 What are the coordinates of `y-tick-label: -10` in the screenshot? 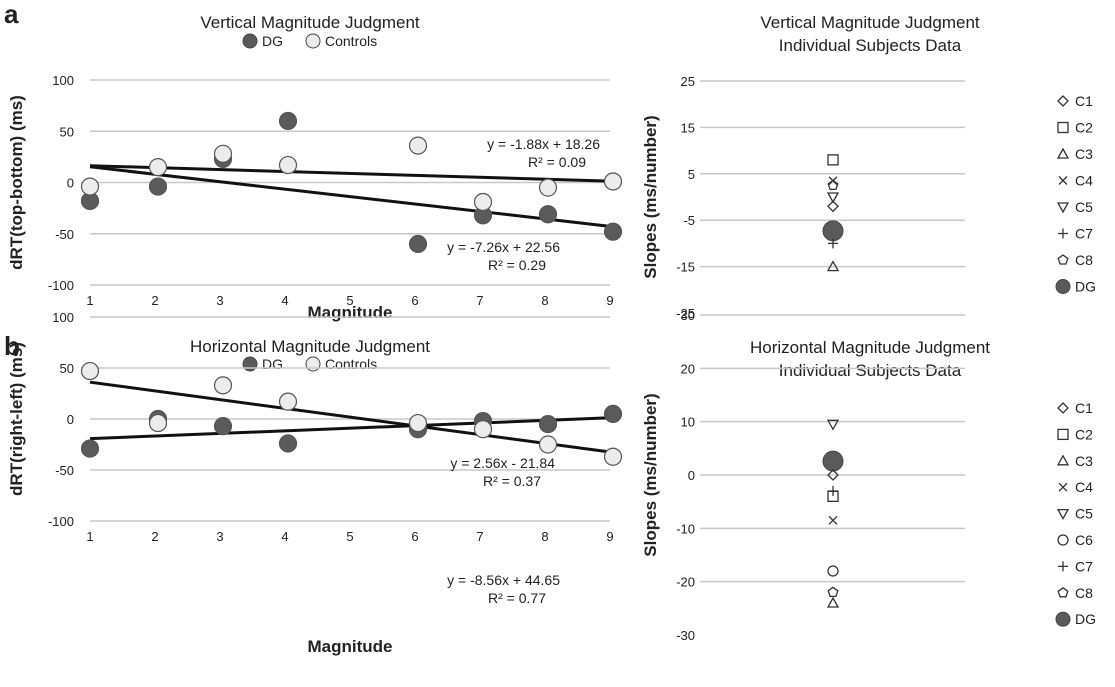 It's located at (685, 528).